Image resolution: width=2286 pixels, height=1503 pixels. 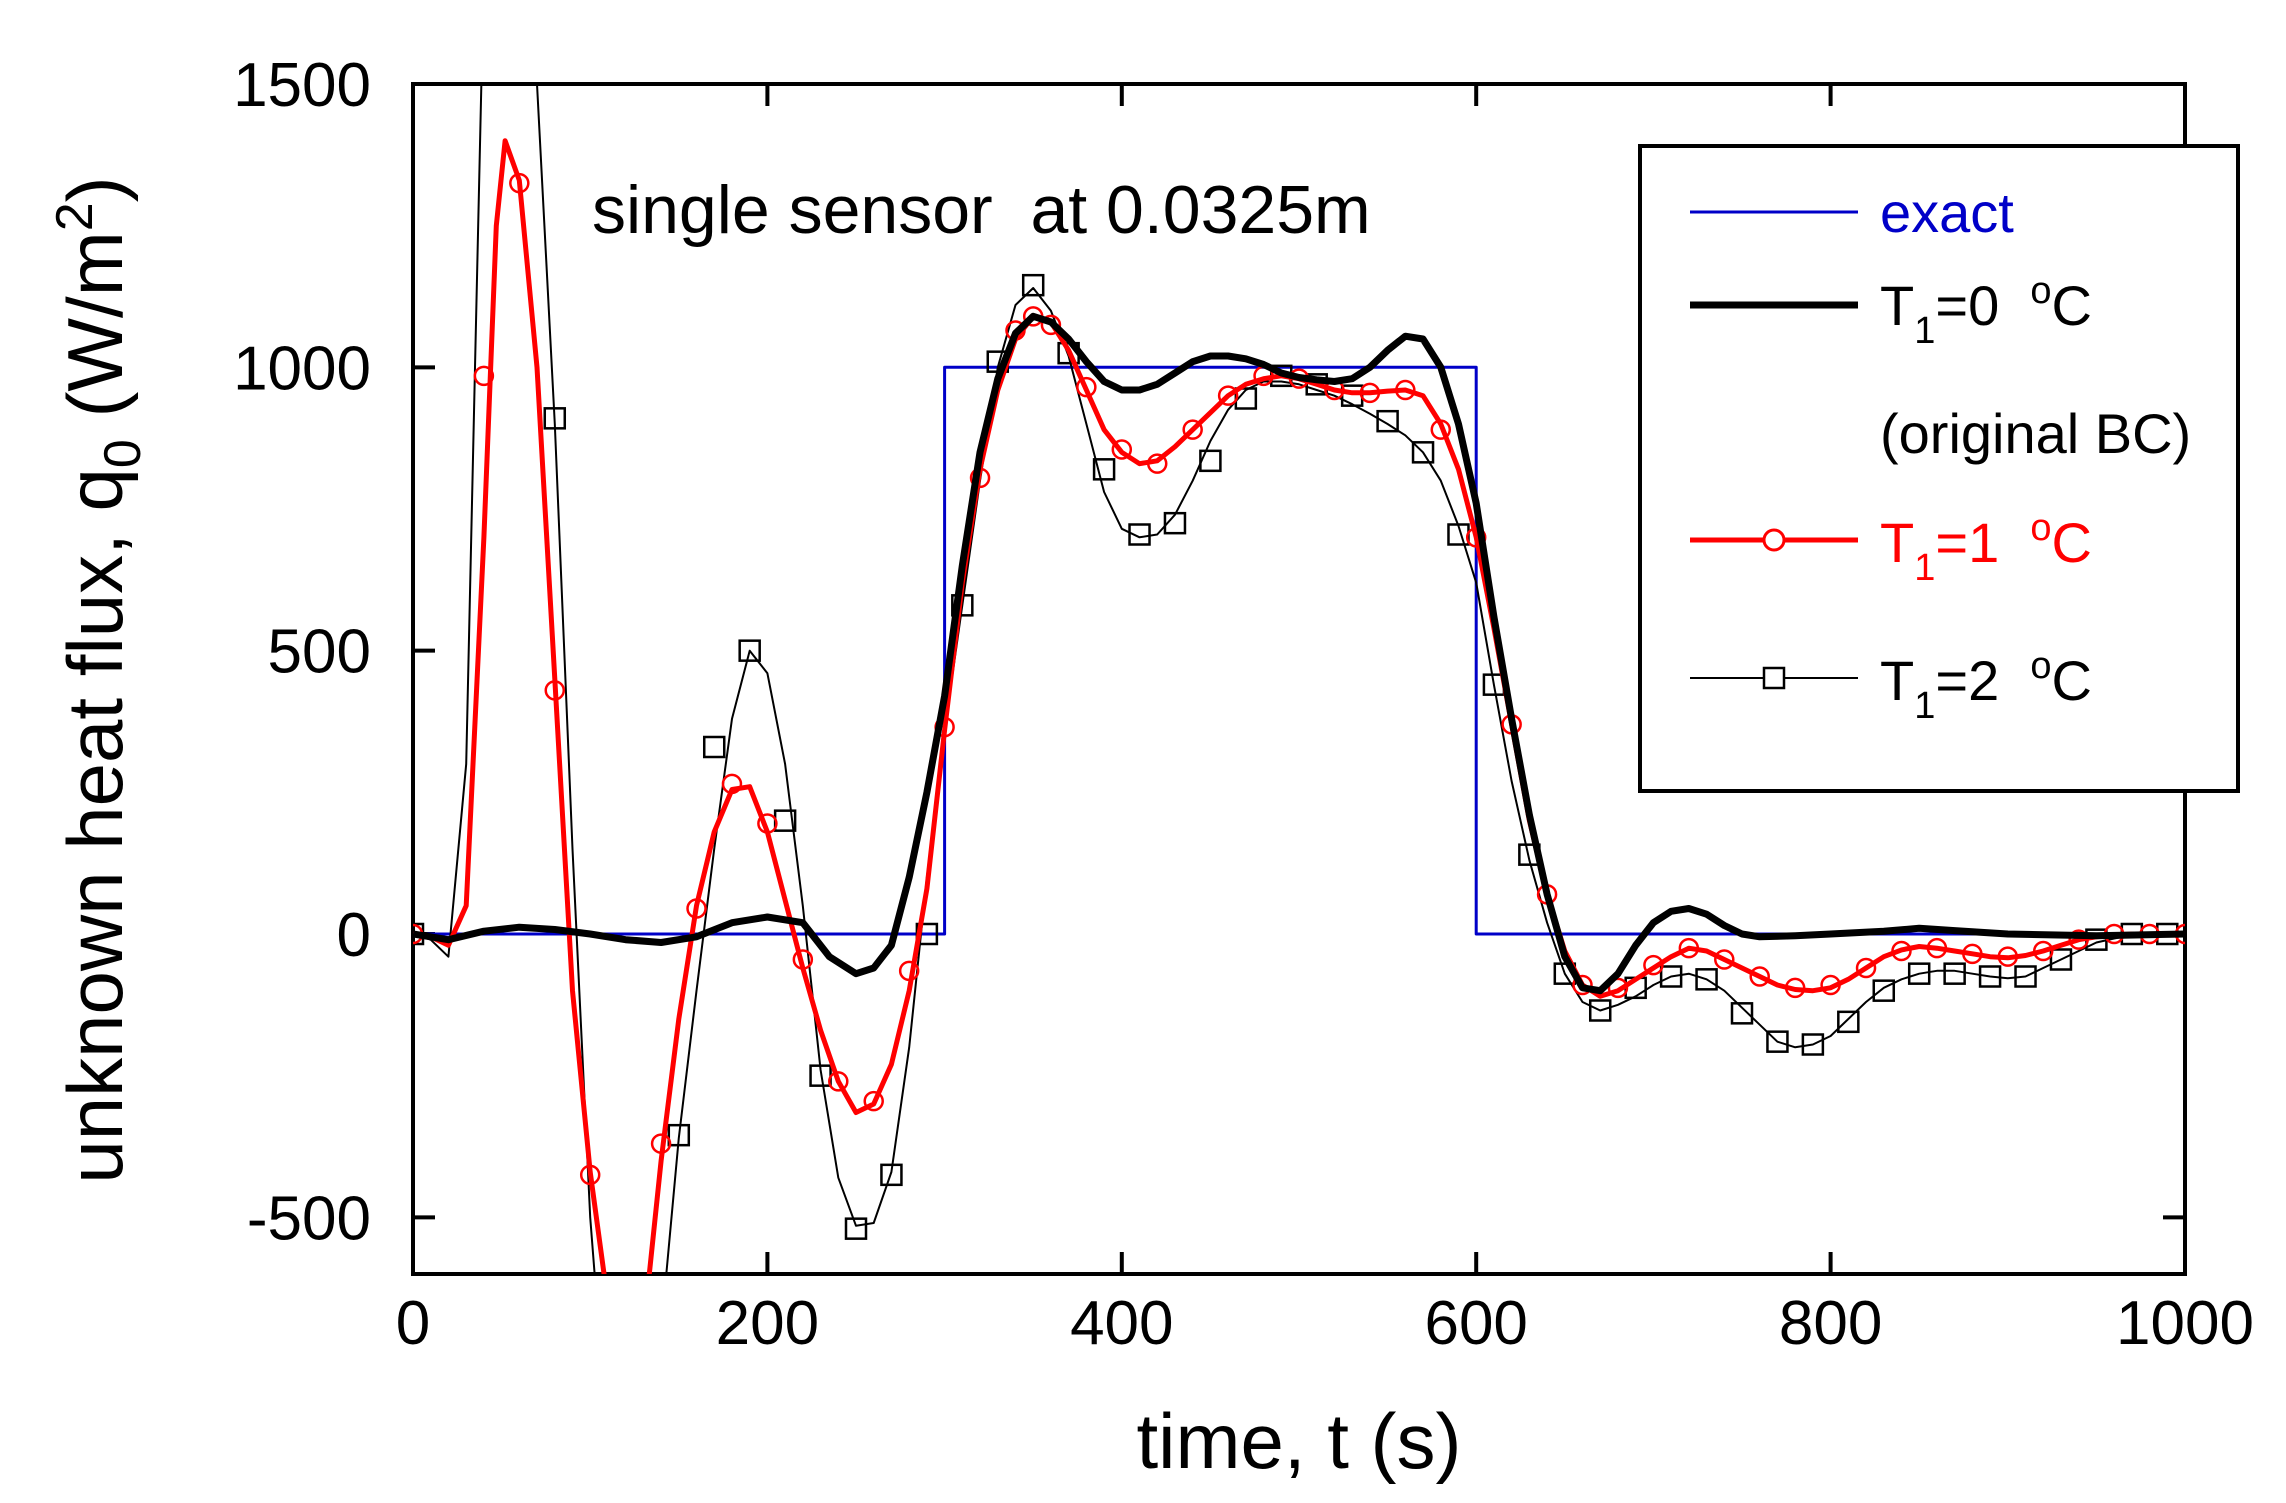 I want to click on x-axis-label: time, t (s), so click(x=1299, y=1441).